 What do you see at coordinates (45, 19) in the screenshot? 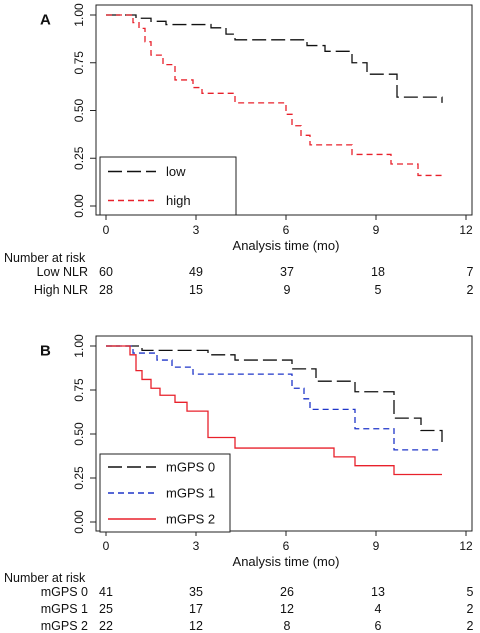
I see `panel-letter: A` at bounding box center [45, 19].